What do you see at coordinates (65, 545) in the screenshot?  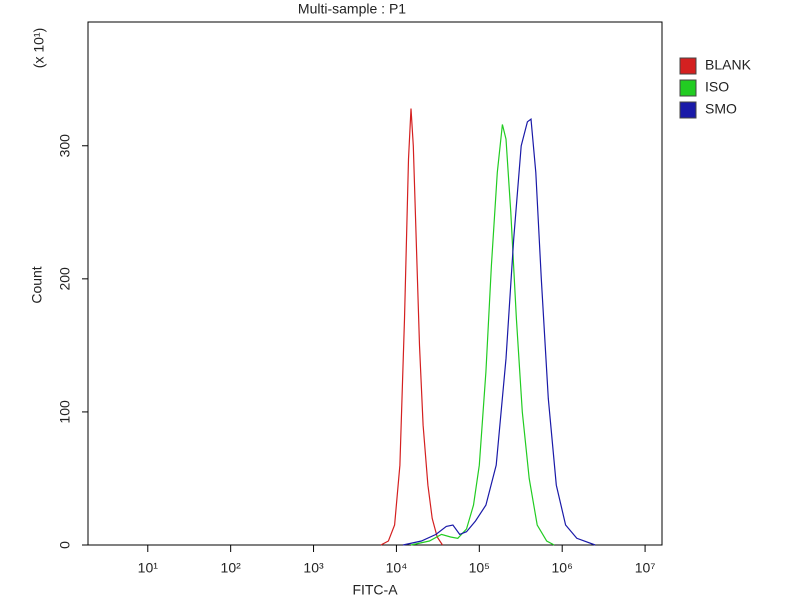 I see `y-tick-label: 0` at bounding box center [65, 545].